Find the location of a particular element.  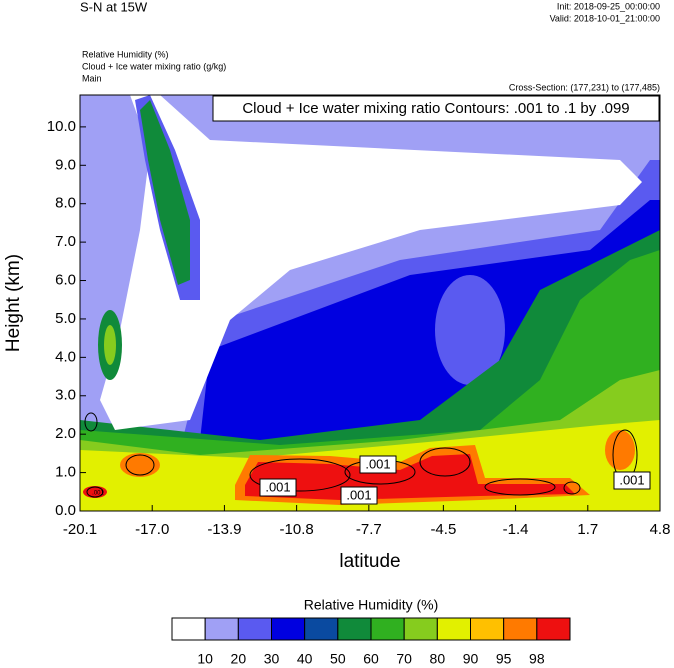

colorbar-label: 90 is located at coordinates (471, 659).